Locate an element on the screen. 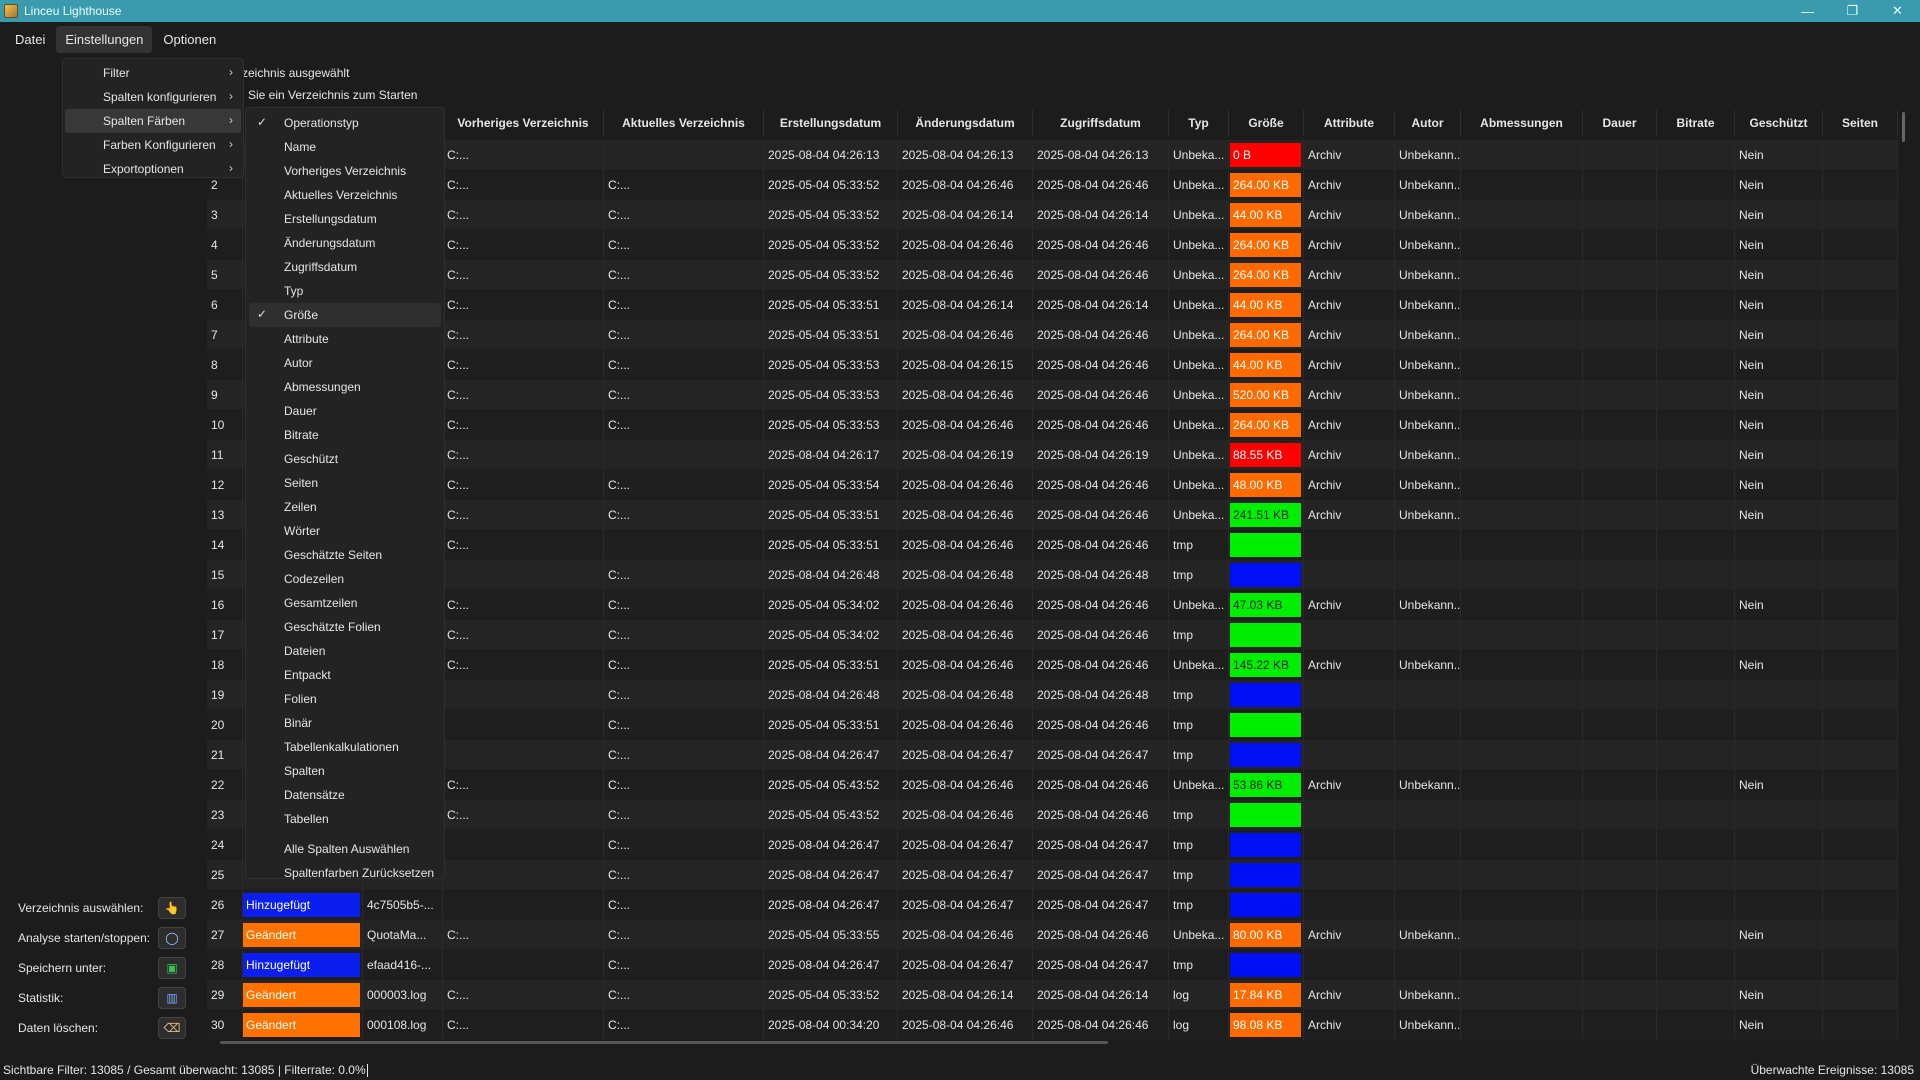 The image size is (1920, 1080). hand-pointer-icon: 👆 is located at coordinates (172, 908).